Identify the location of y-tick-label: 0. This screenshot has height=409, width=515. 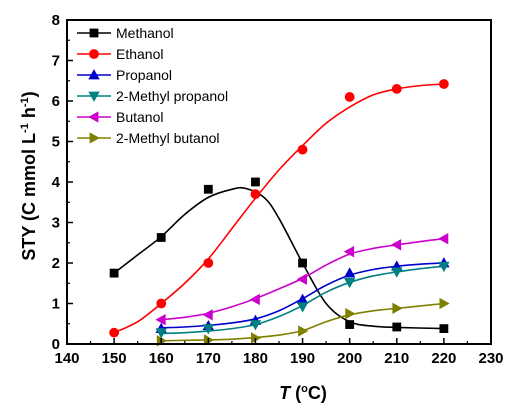
(56, 344).